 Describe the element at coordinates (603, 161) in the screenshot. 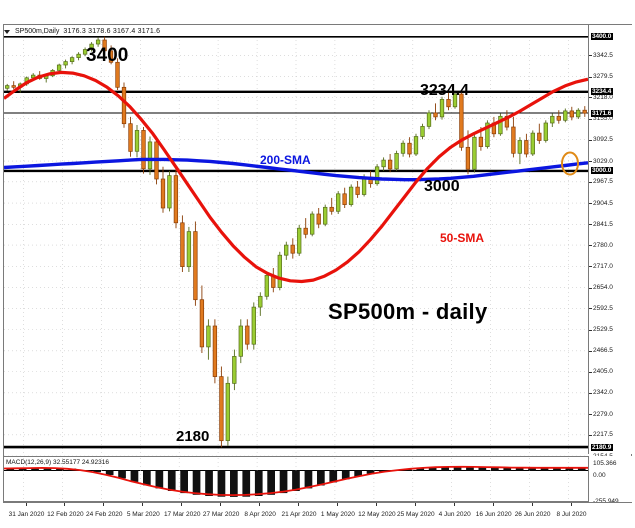

I see `price-tick: 3029.0` at that location.